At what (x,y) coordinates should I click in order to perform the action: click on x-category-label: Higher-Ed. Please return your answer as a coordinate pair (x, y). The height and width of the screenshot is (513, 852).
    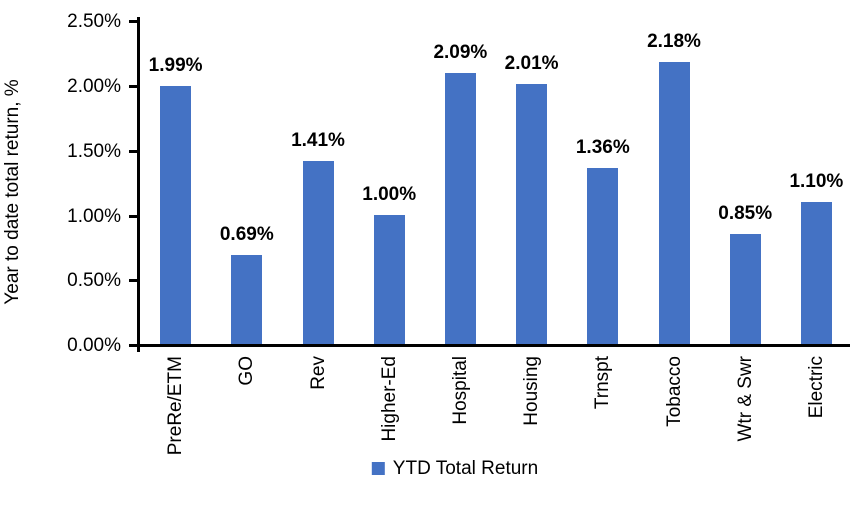
    Looking at the image, I should click on (389, 399).